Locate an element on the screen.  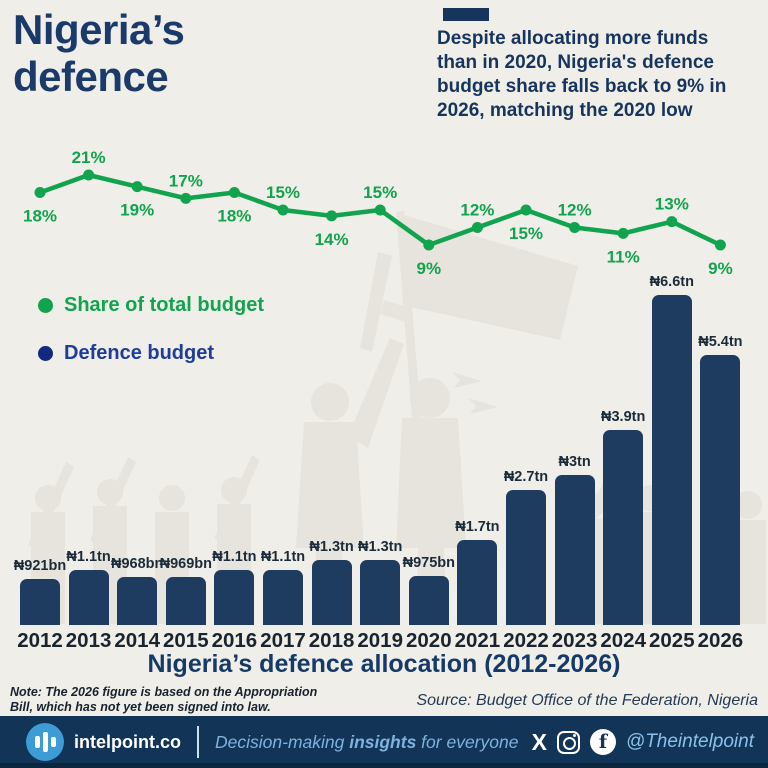
brand-name: intelpoint.co is located at coordinates (127, 741).